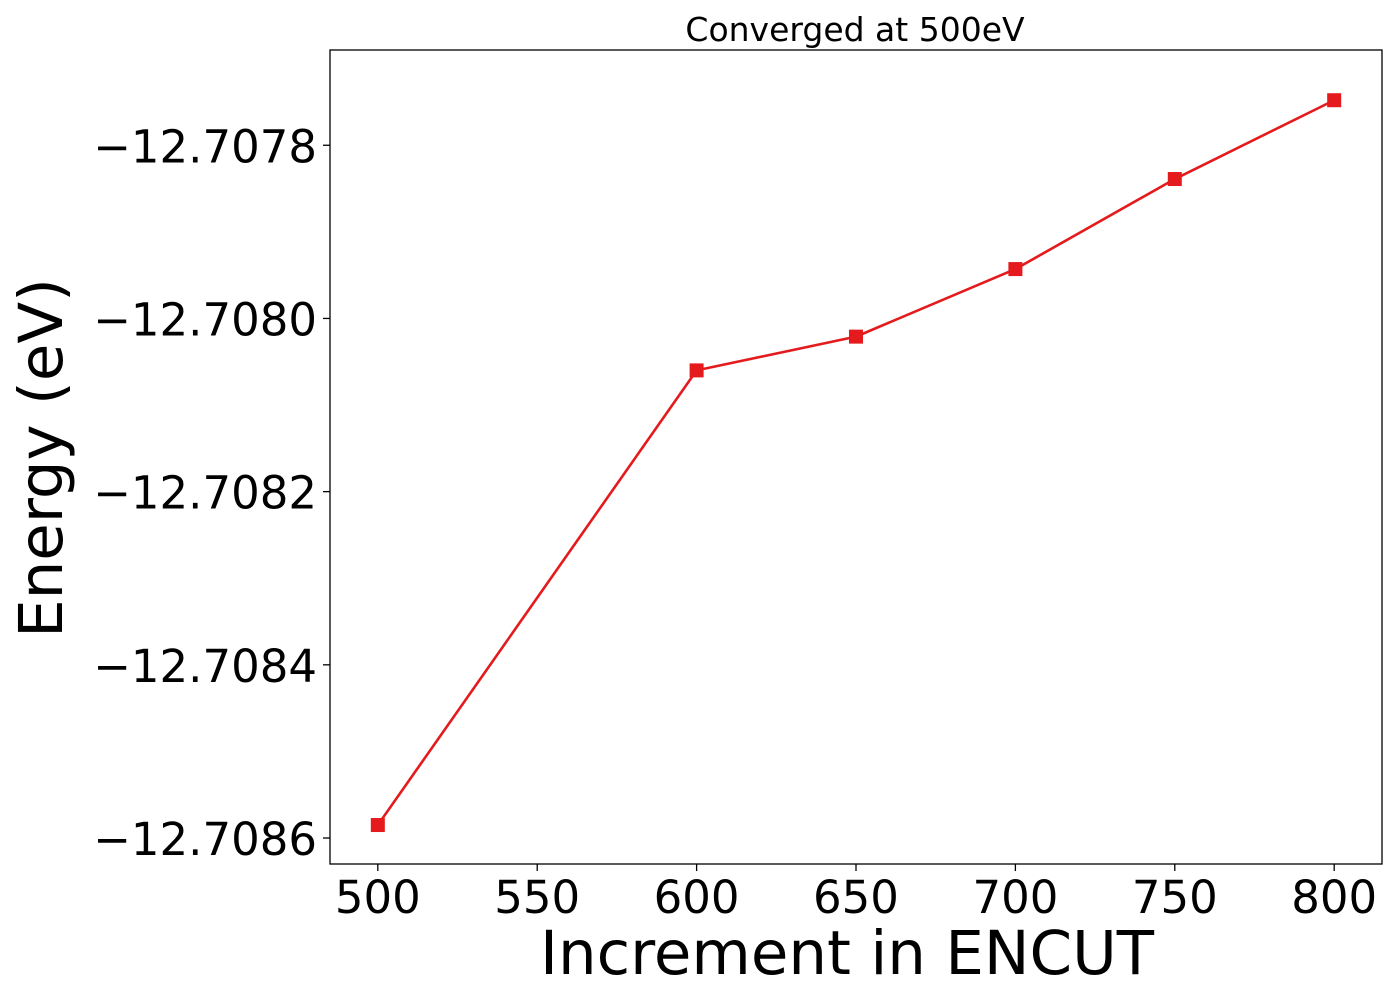 The width and height of the screenshot is (1400, 1000). What do you see at coordinates (855, 29) in the screenshot?
I see `chart-title: Converged at 500eV` at bounding box center [855, 29].